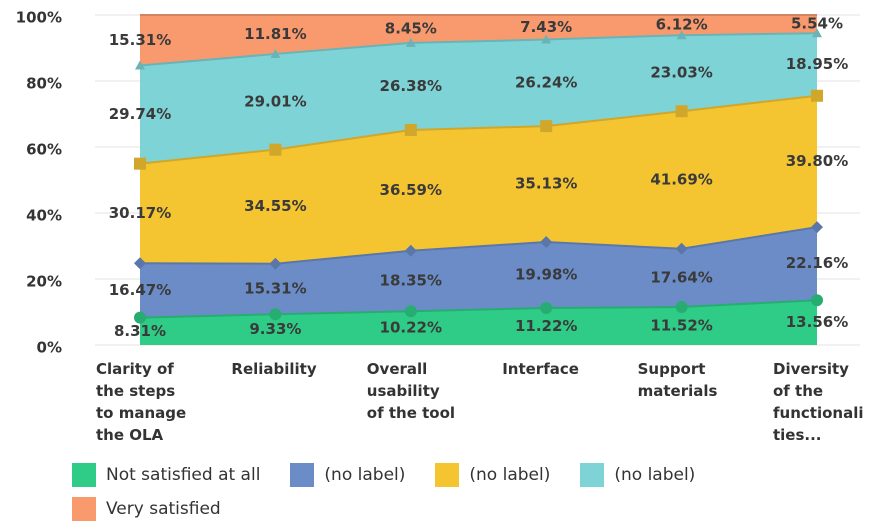  I want to click on x-tick-label: Reliability, so click(274, 369).